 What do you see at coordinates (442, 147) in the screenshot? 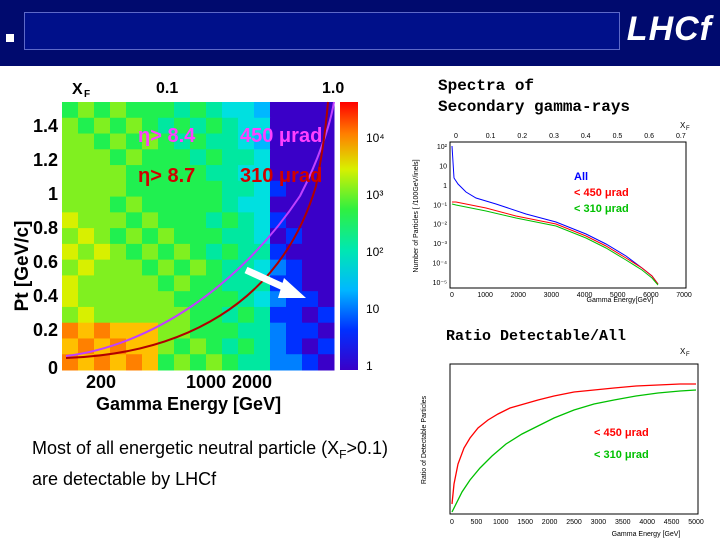
I see `spectra-y-tick-0: 10²` at bounding box center [442, 147].